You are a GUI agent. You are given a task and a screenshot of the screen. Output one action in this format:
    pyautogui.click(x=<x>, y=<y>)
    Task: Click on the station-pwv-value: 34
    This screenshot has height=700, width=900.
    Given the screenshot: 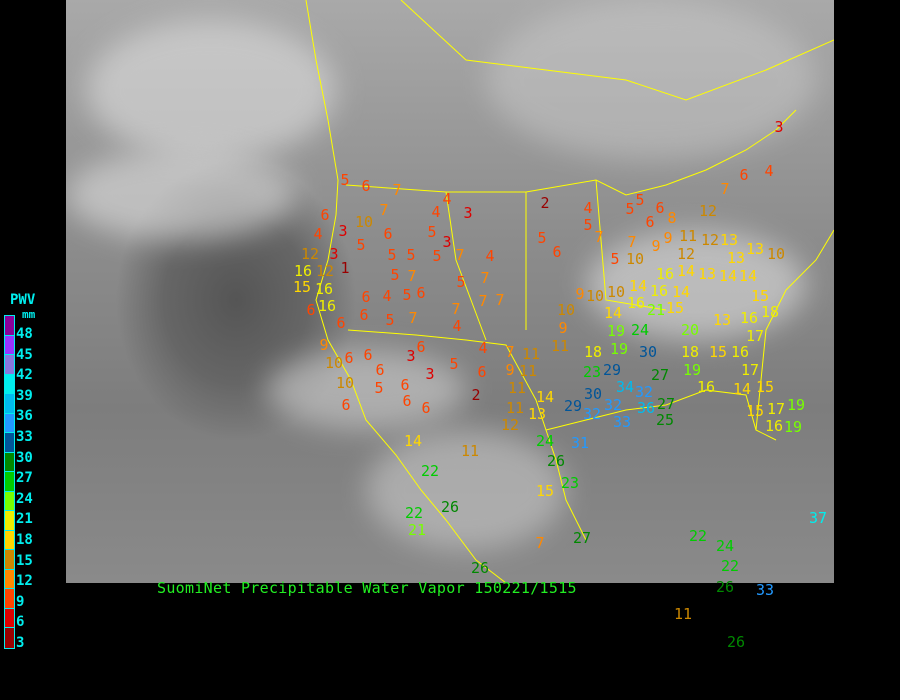 What is the action you would take?
    pyautogui.click(x=625, y=386)
    